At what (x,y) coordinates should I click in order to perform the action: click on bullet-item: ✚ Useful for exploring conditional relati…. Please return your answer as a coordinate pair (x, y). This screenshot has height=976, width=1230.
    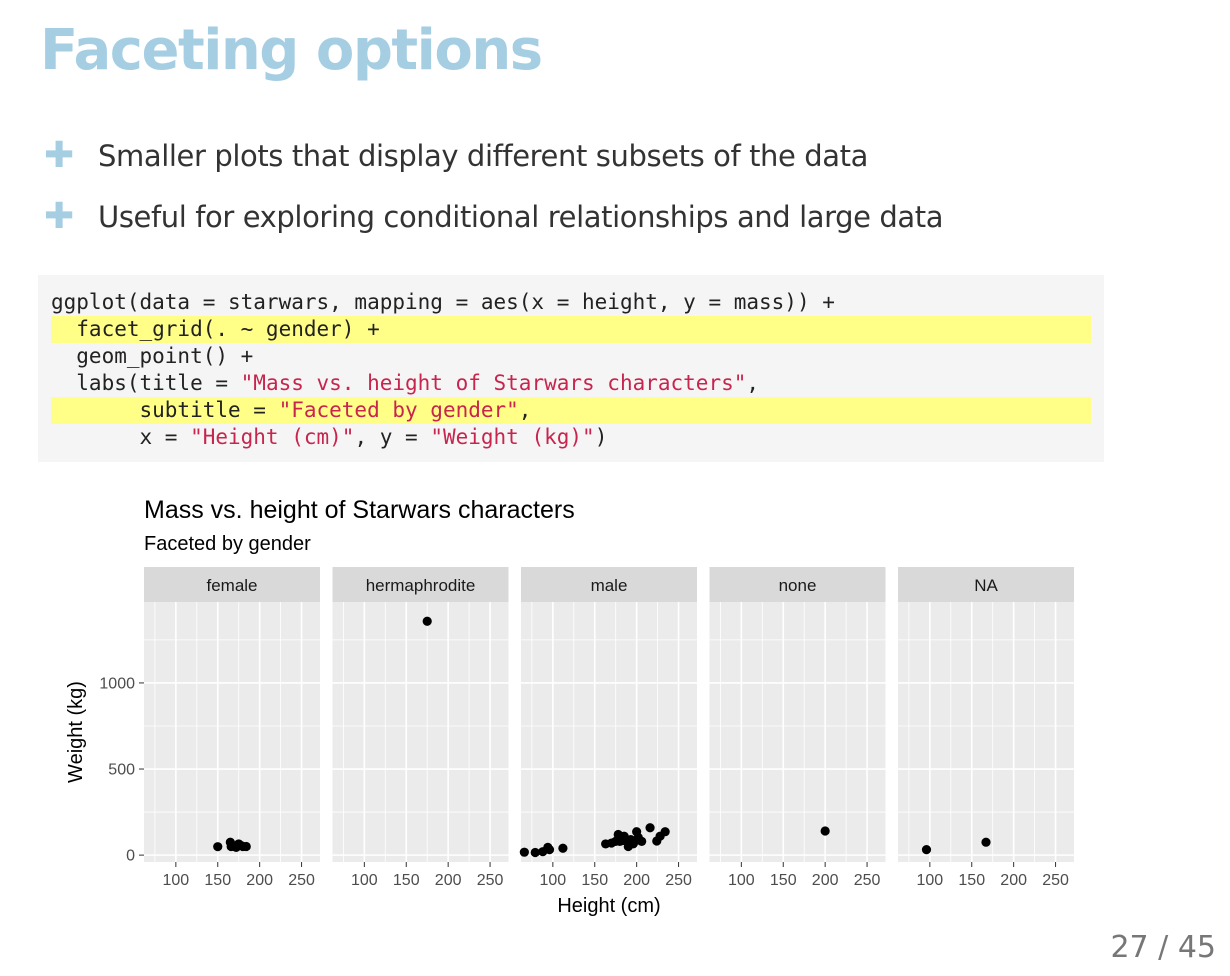
    Looking at the image, I should click on (494, 217).